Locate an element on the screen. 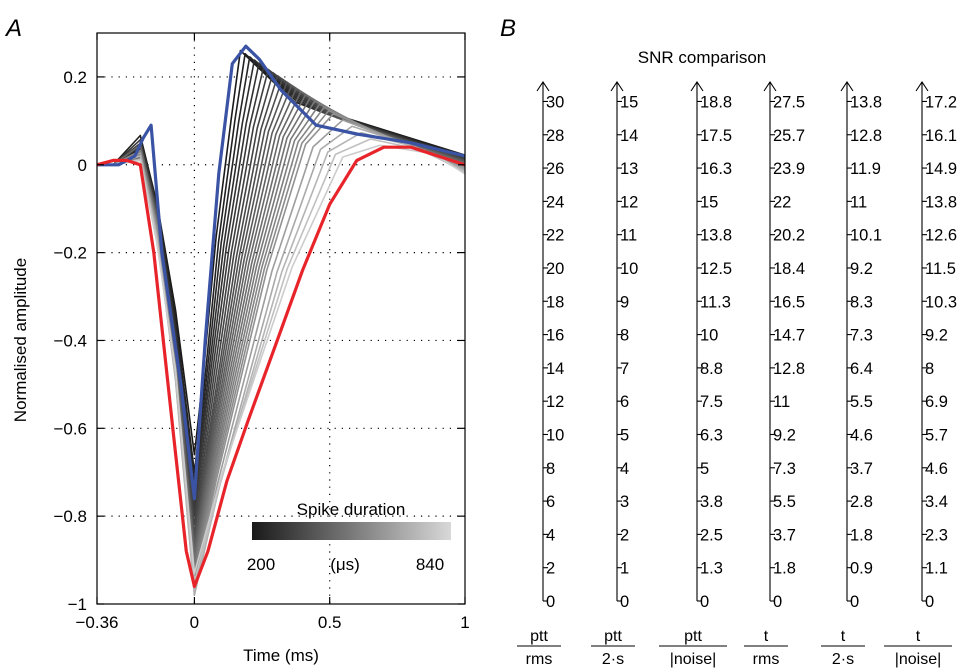  nomogram-tick-label: 18.4 is located at coordinates (789, 269).